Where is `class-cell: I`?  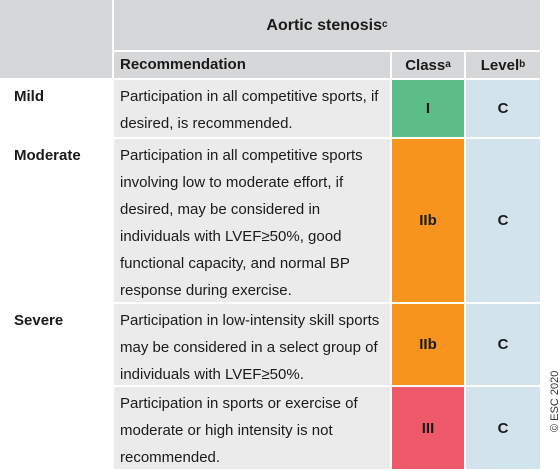
class-cell: I is located at coordinates (428, 108).